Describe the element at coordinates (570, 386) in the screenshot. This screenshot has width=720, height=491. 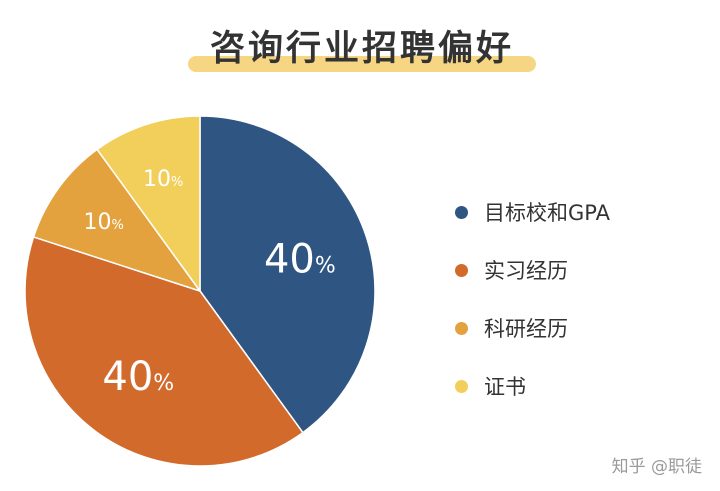
I see `legend-item-4: 证书` at that location.